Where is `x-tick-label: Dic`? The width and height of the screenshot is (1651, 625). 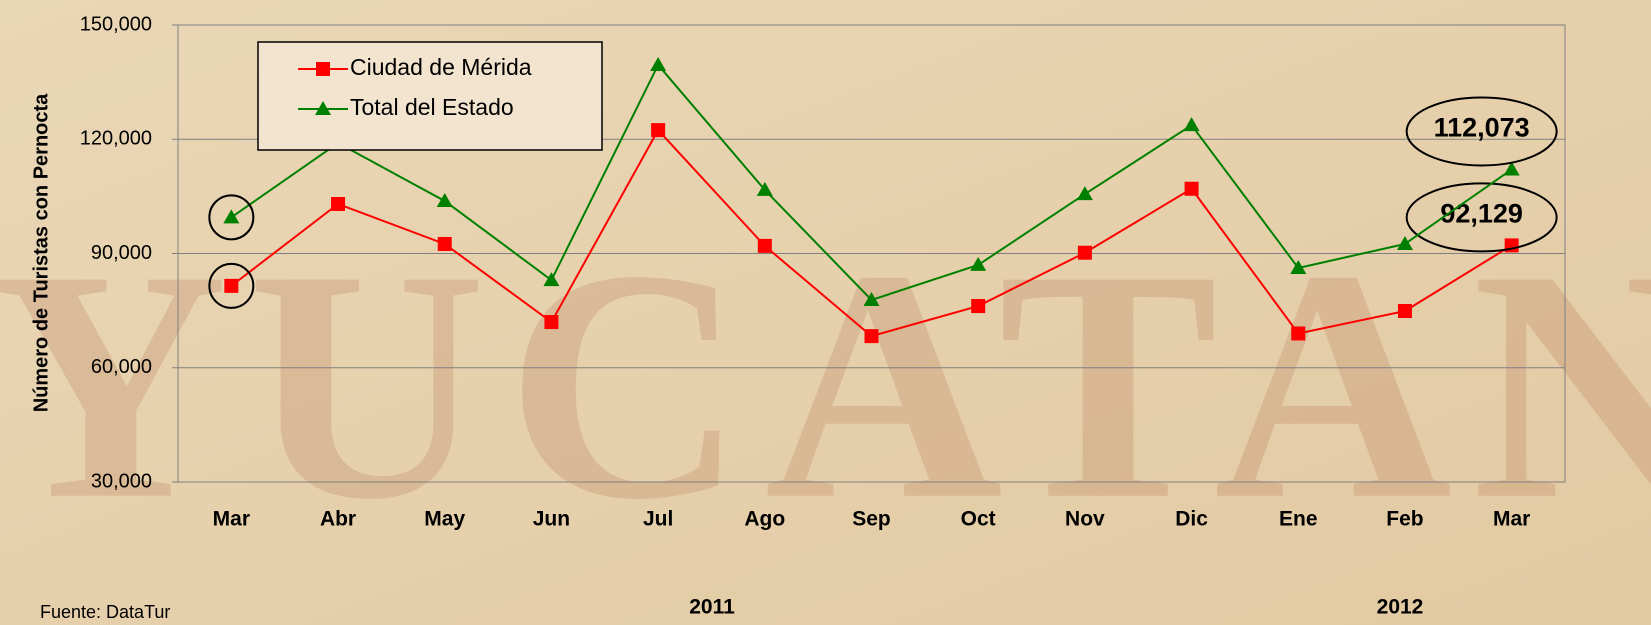
x-tick-label: Dic is located at coordinates (1191, 519).